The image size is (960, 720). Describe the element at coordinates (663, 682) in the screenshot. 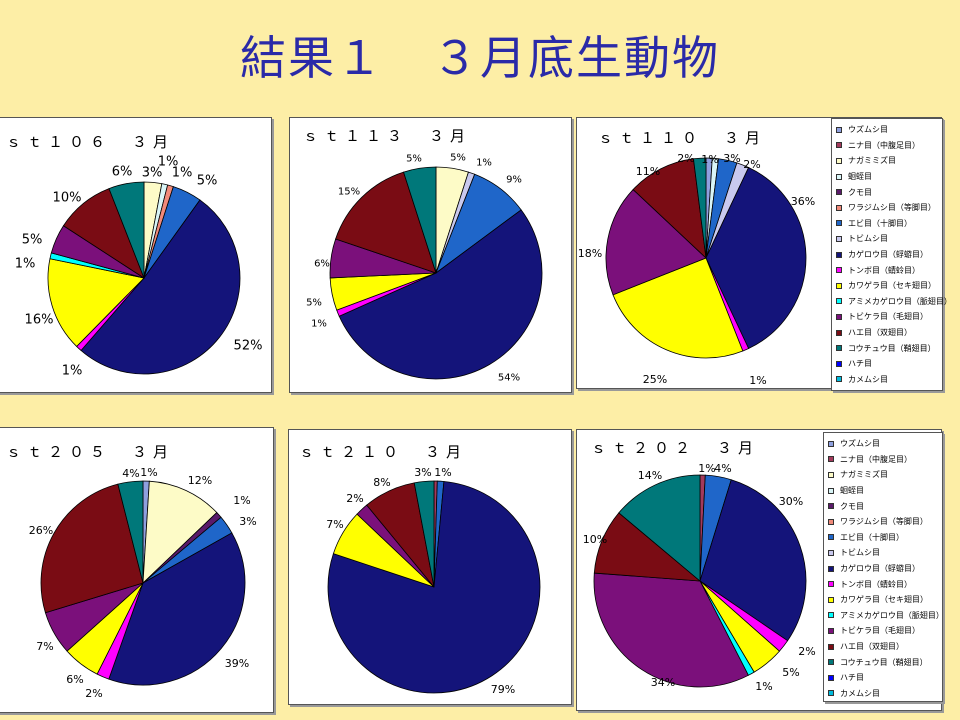

I see `data-label: 34%` at that location.